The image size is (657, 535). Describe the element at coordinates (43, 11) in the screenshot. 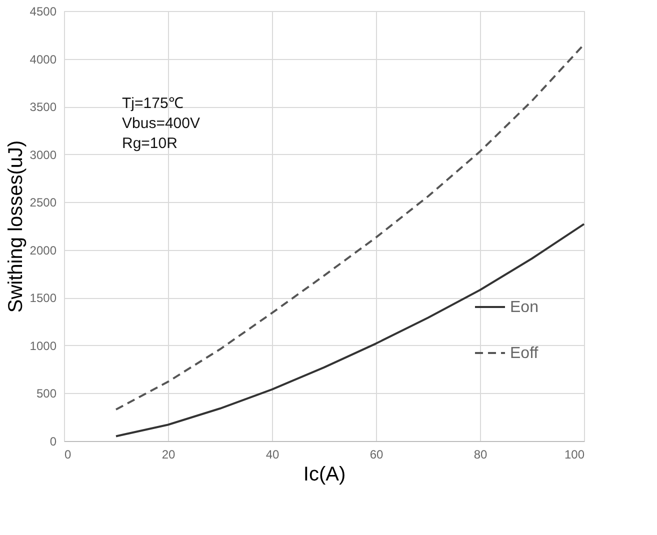

I see `y-tick-label: 4500` at that location.